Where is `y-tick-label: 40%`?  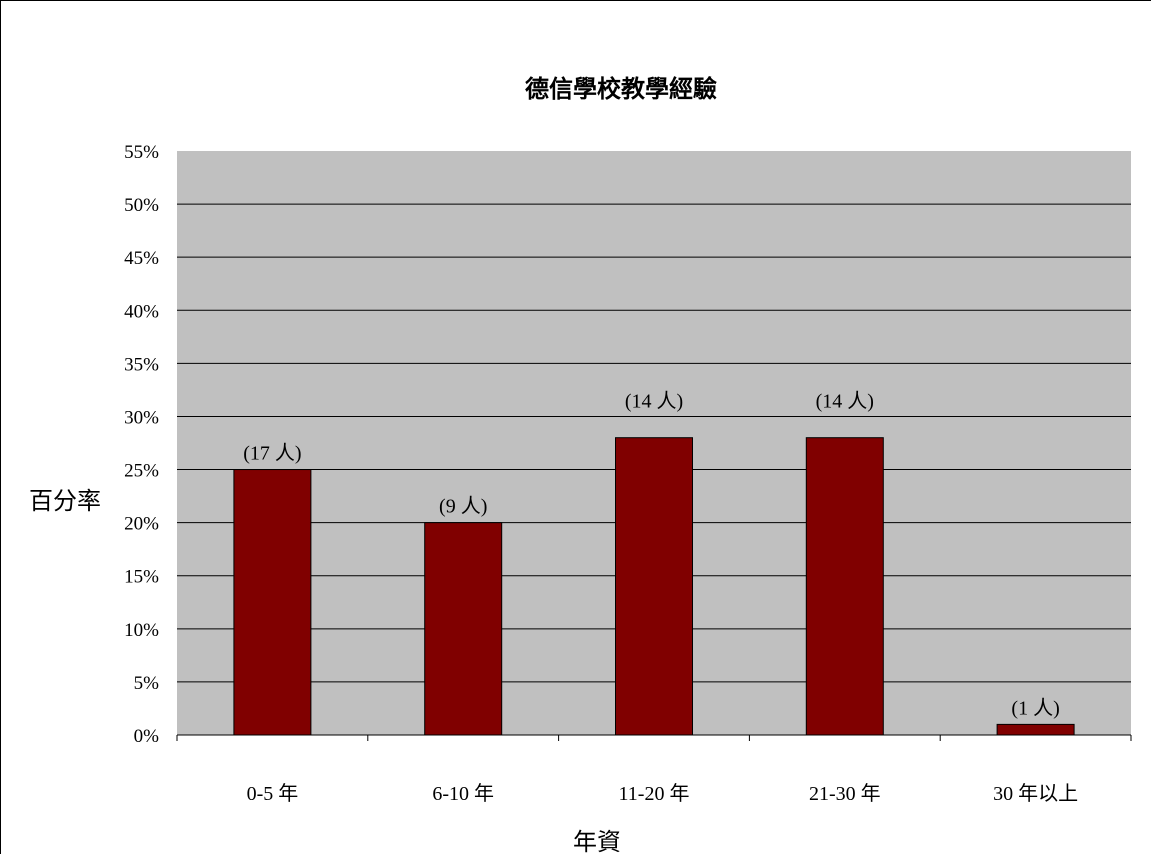
y-tick-label: 40% is located at coordinates (141, 311).